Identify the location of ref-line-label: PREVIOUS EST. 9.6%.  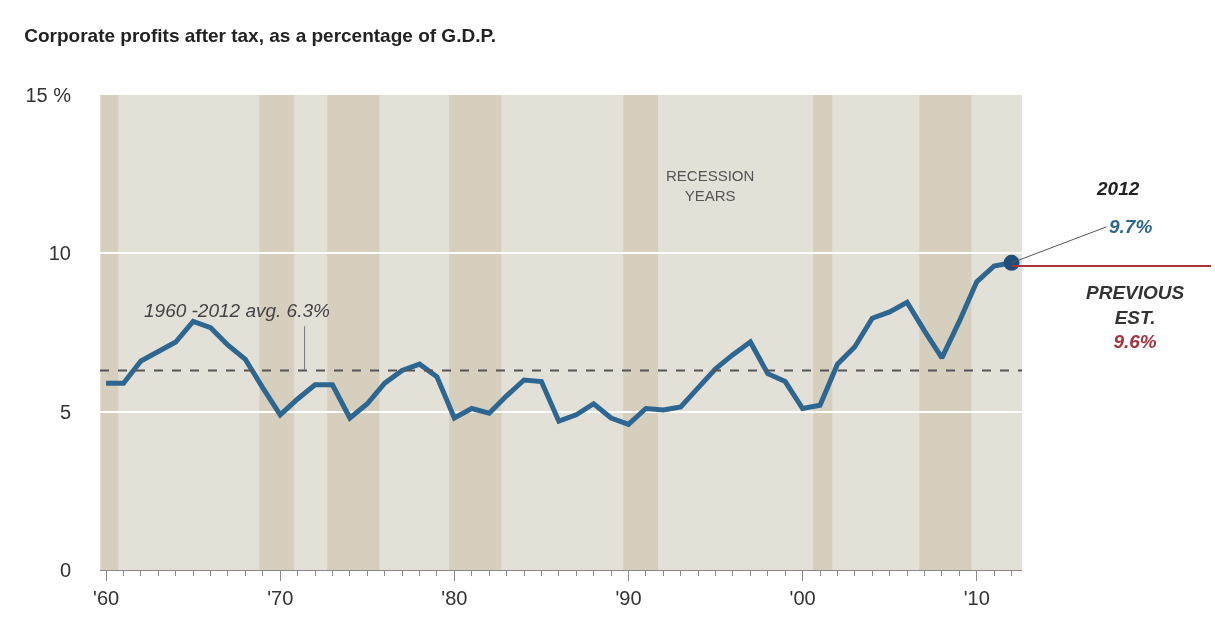
(1135, 317).